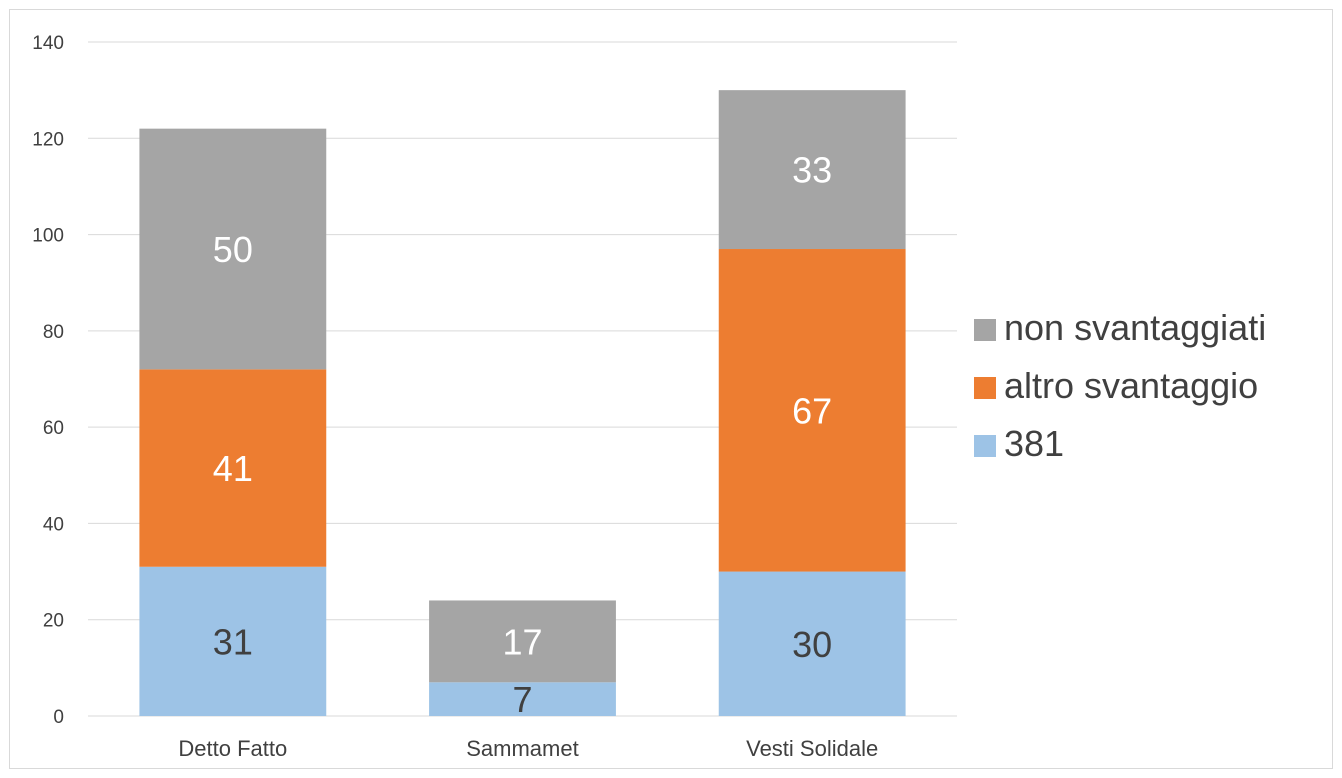 This screenshot has height=778, width=1342. Describe the element at coordinates (48, 380) in the screenshot. I see `y-axis-ticks: 0 20 40 60 80 100 120 140` at that location.